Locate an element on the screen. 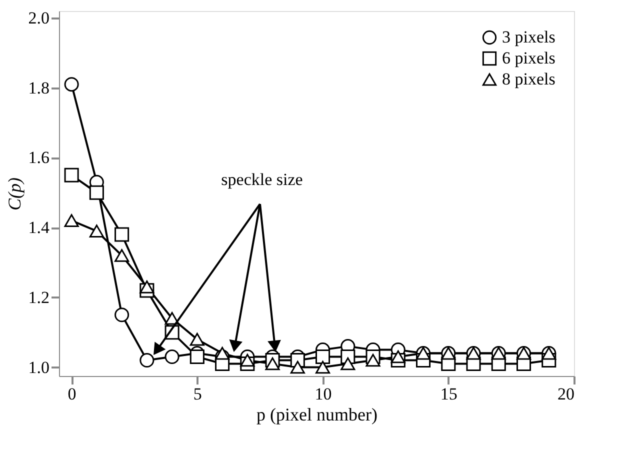  x-tick-label: 0 is located at coordinates (72, 394).